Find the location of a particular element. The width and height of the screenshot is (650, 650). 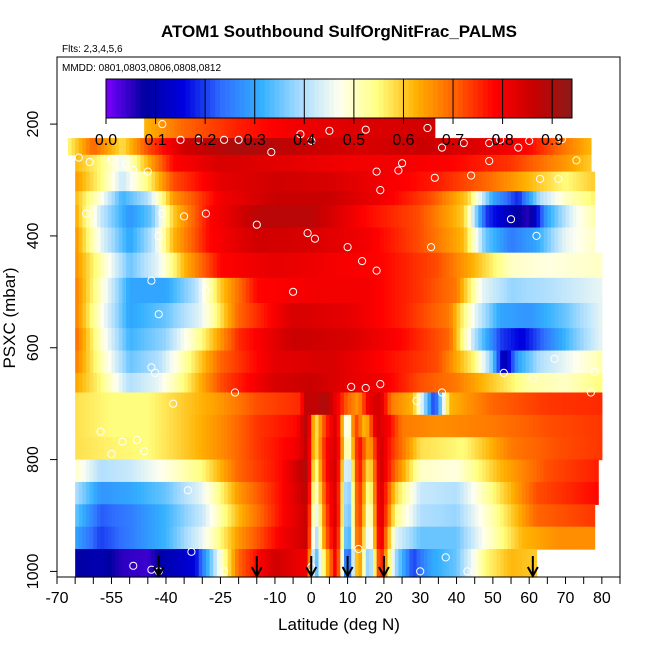

heat-cell-1--54 is located at coordinates (117, 147).